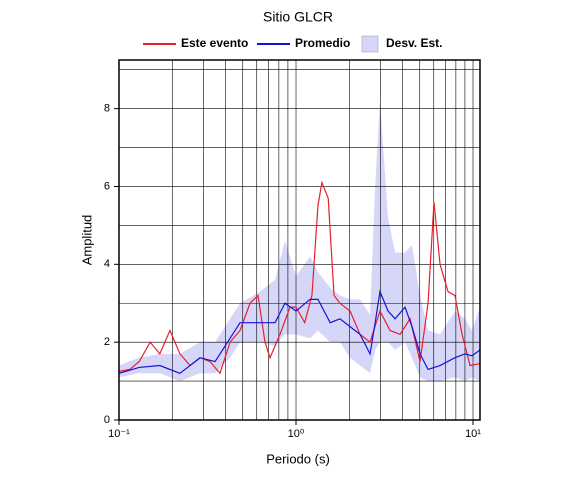 The width and height of the screenshot is (586, 480). I want to click on legend-label: Promedio, so click(322, 43).